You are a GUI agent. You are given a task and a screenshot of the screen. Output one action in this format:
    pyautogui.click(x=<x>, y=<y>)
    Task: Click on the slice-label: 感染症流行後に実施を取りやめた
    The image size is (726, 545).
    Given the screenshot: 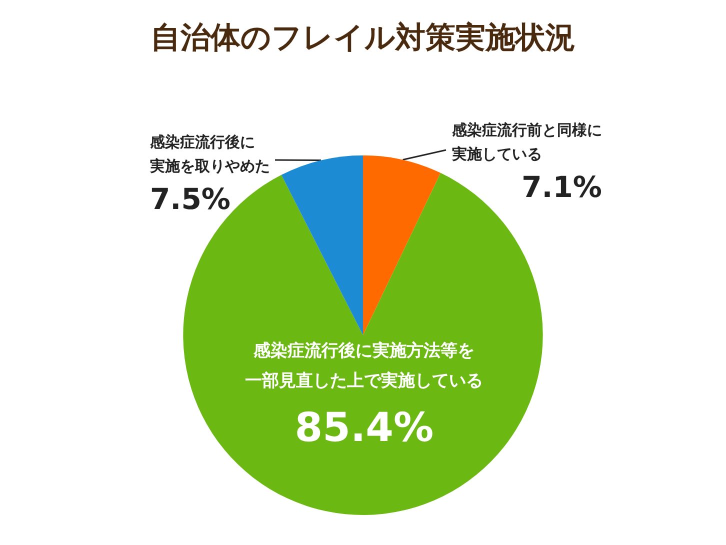 What is the action you would take?
    pyautogui.click(x=209, y=154)
    